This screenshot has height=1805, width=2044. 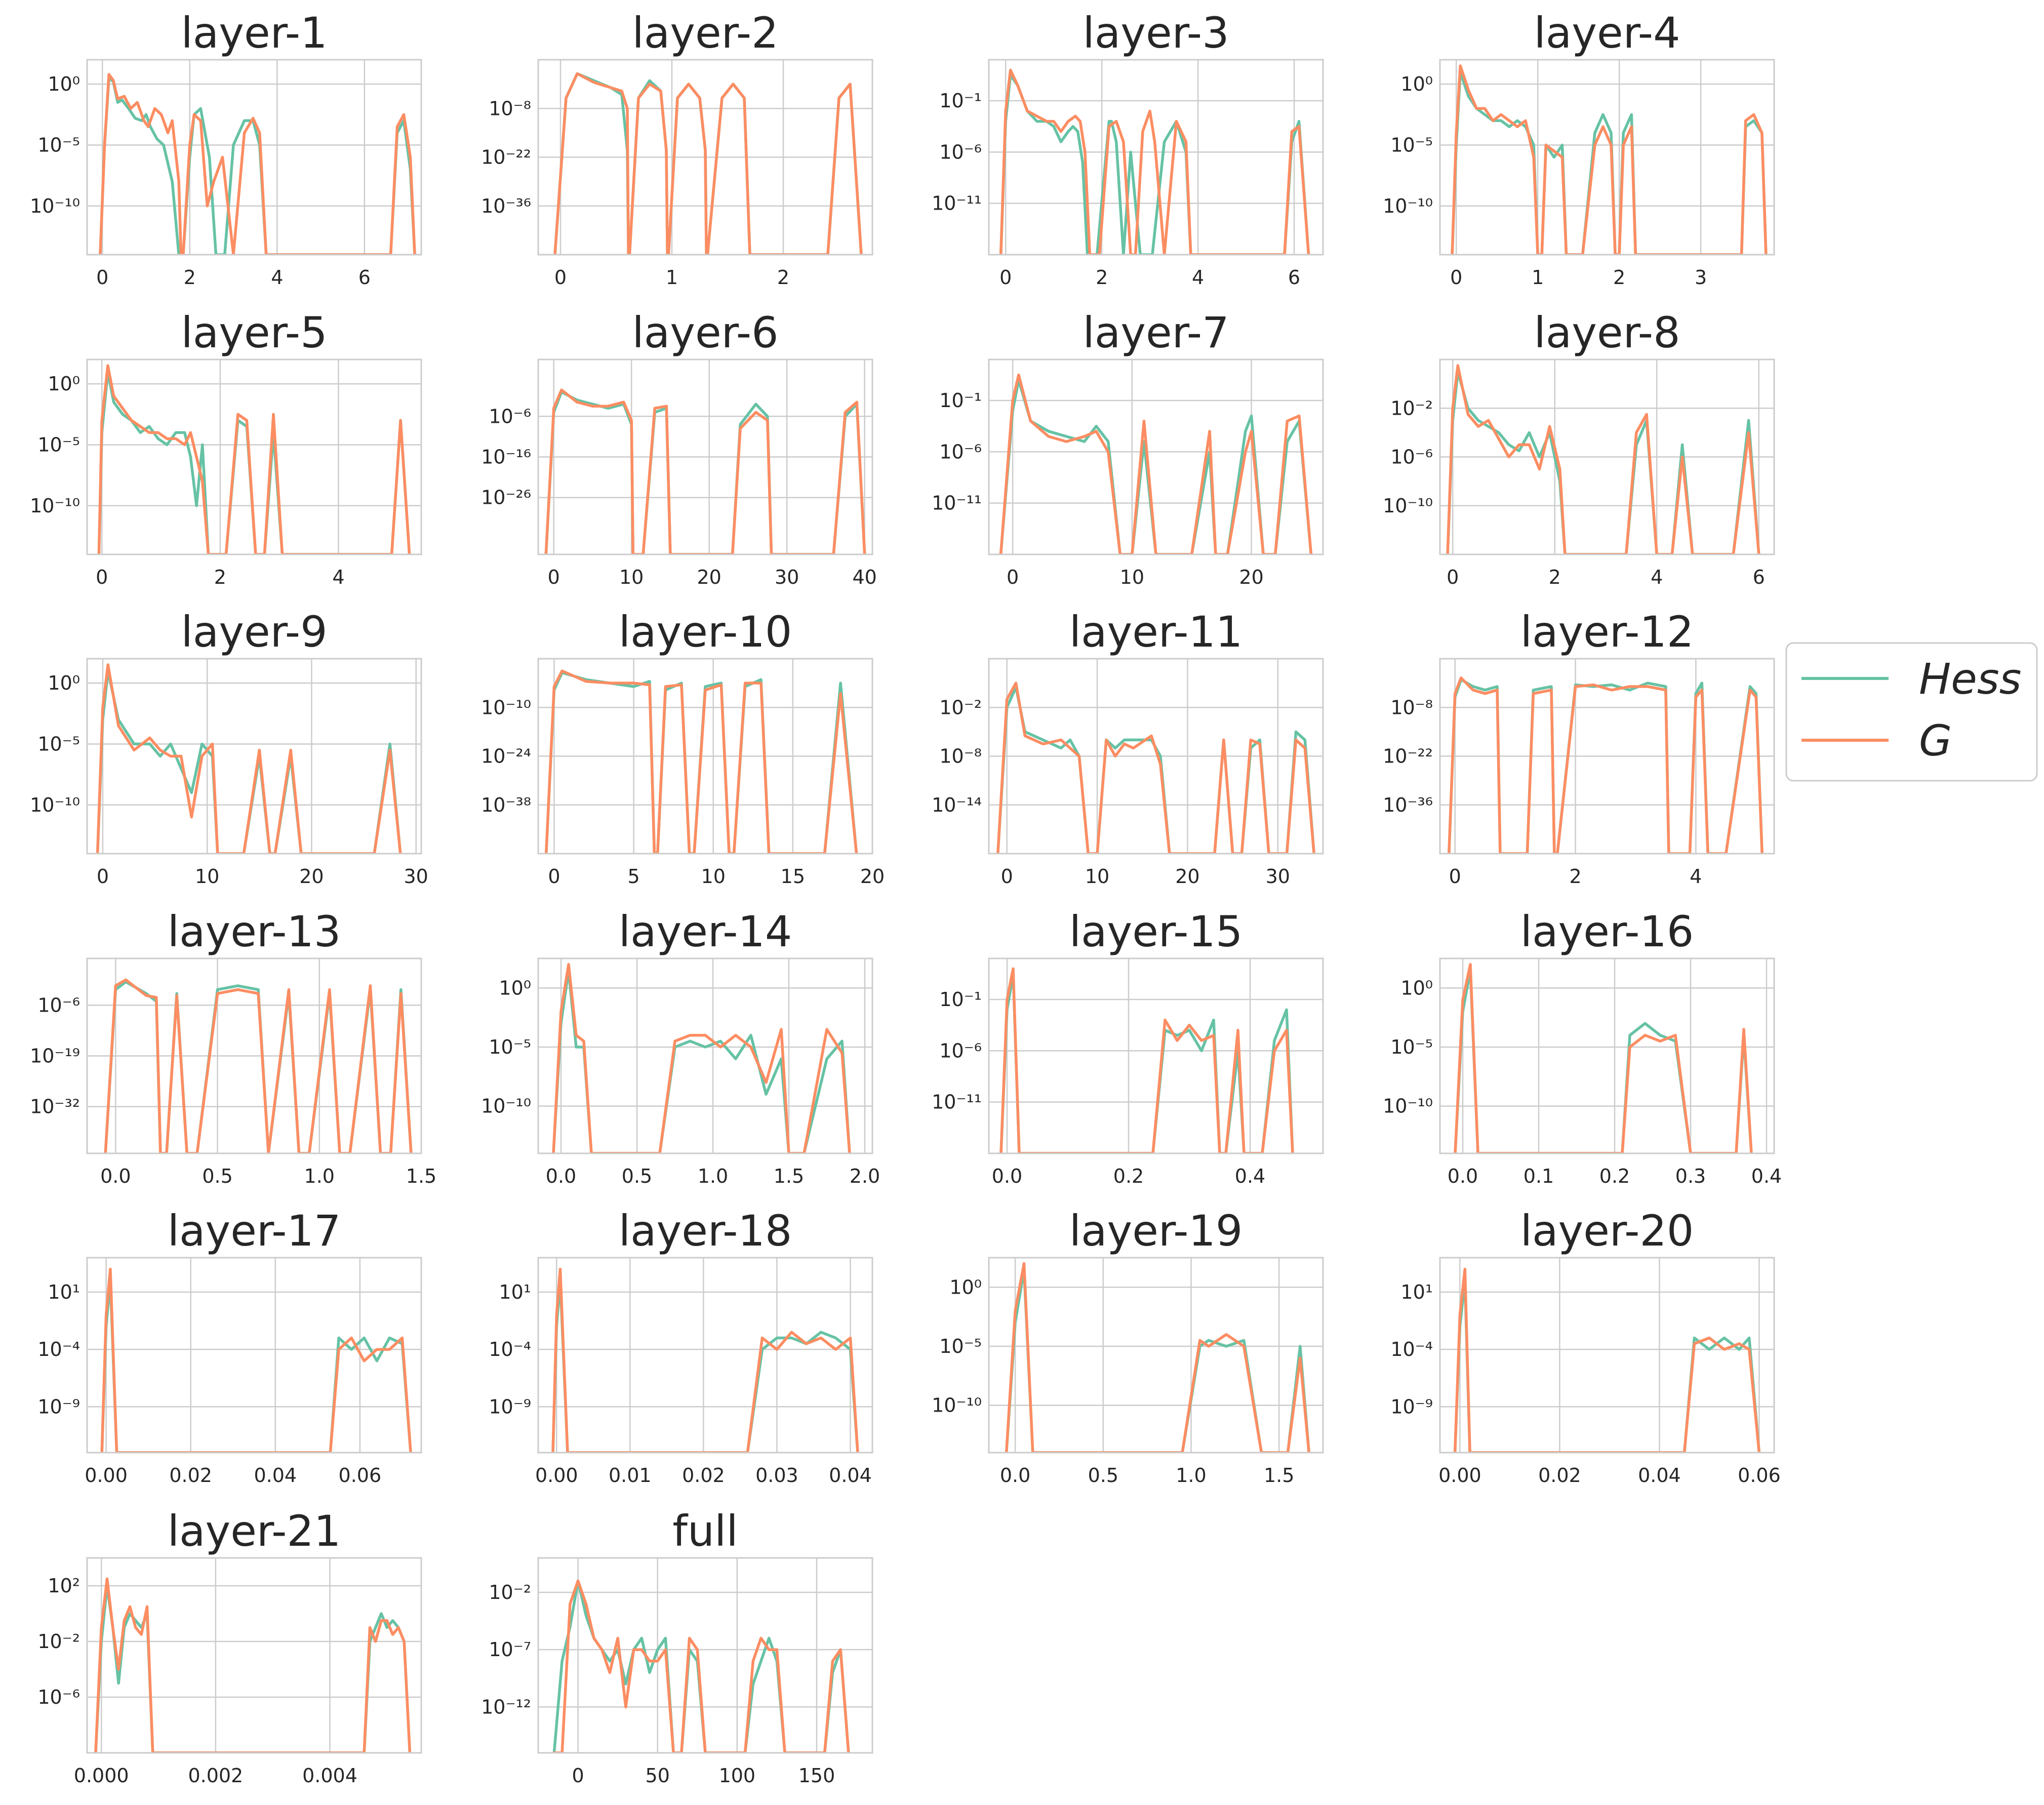 What do you see at coordinates (330, 1776) in the screenshot?
I see `x-tick-label: 0.004` at bounding box center [330, 1776].